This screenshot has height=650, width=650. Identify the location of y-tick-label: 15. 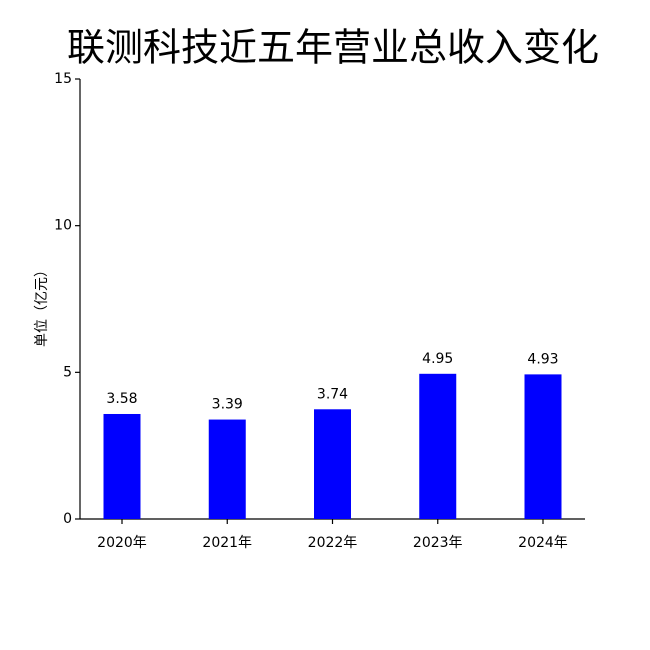
(63, 79).